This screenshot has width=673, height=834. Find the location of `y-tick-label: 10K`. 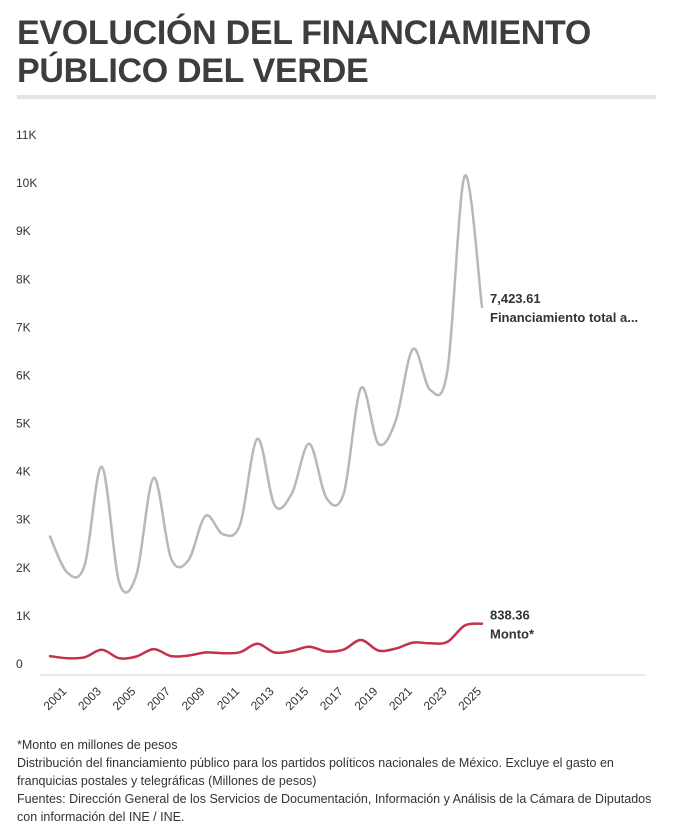

y-tick-label: 10K is located at coordinates (26, 183).